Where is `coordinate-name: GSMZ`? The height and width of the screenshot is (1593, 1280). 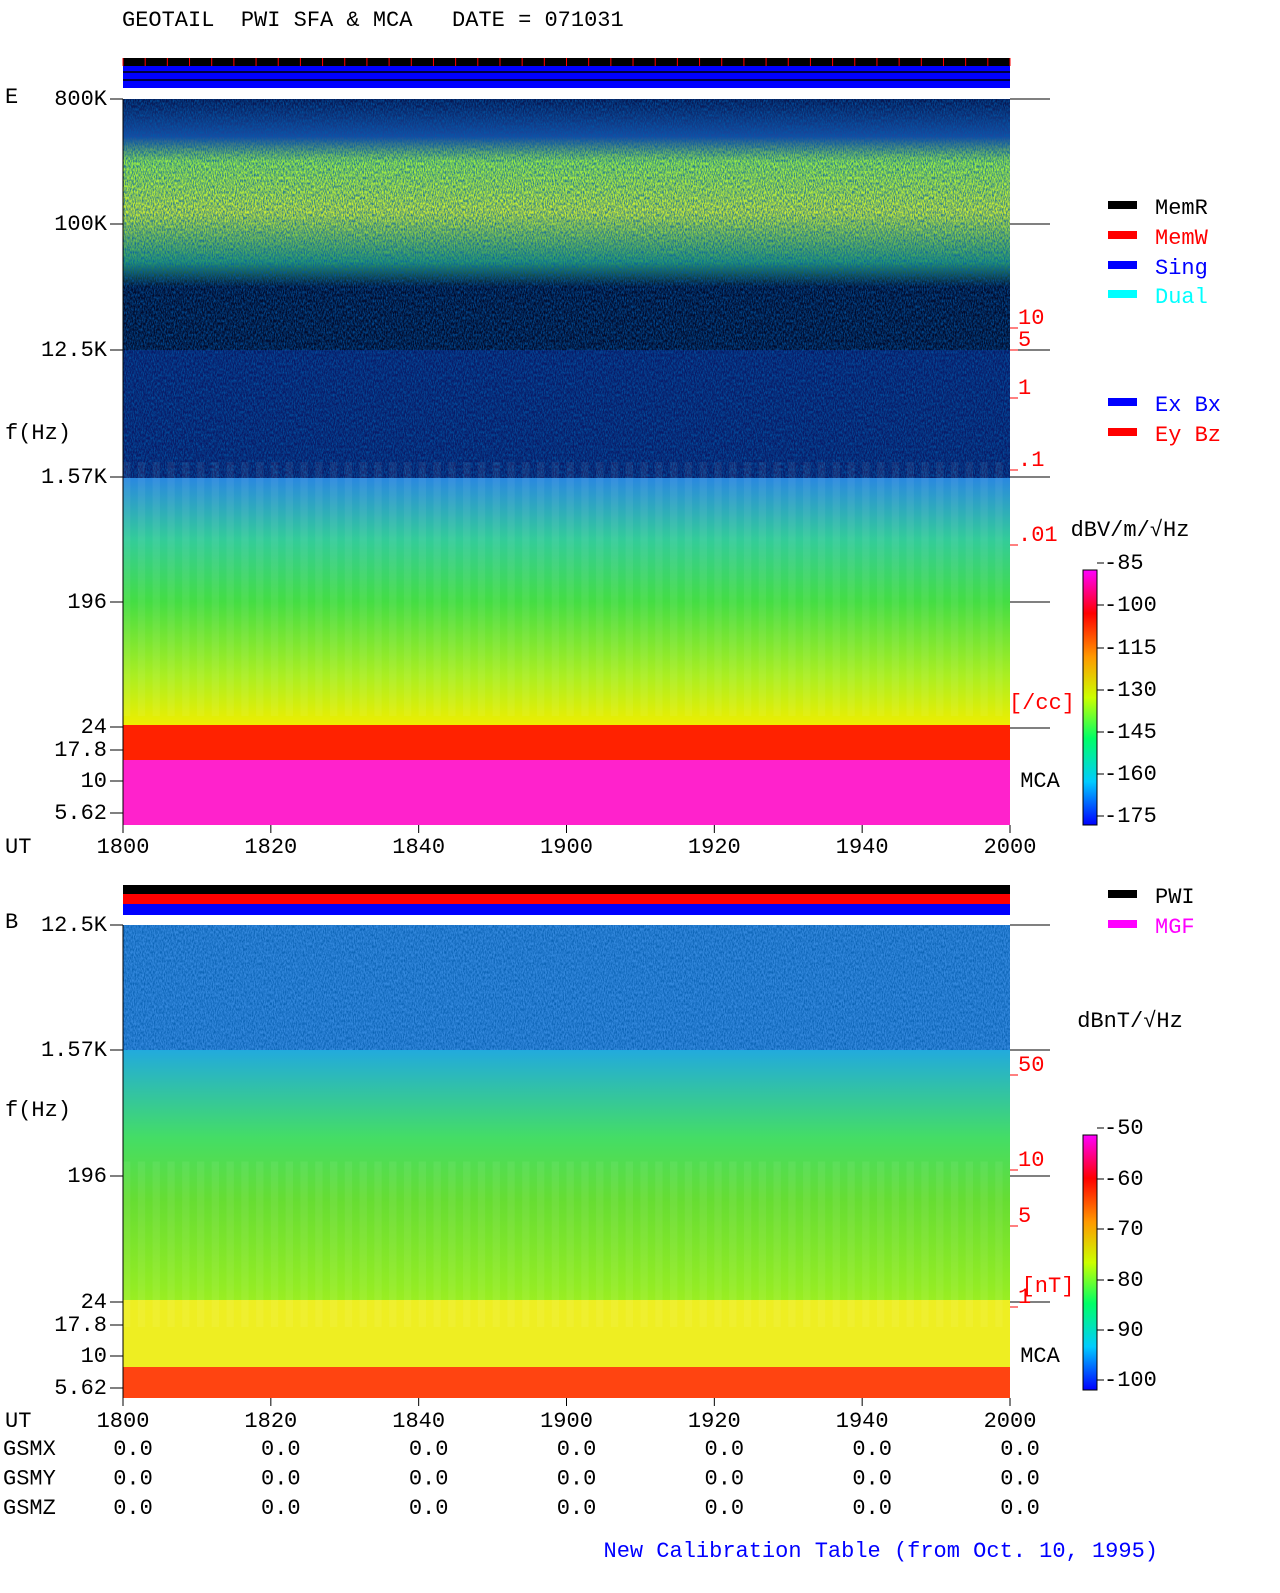 coordinate-name: GSMZ is located at coordinates (29, 1508).